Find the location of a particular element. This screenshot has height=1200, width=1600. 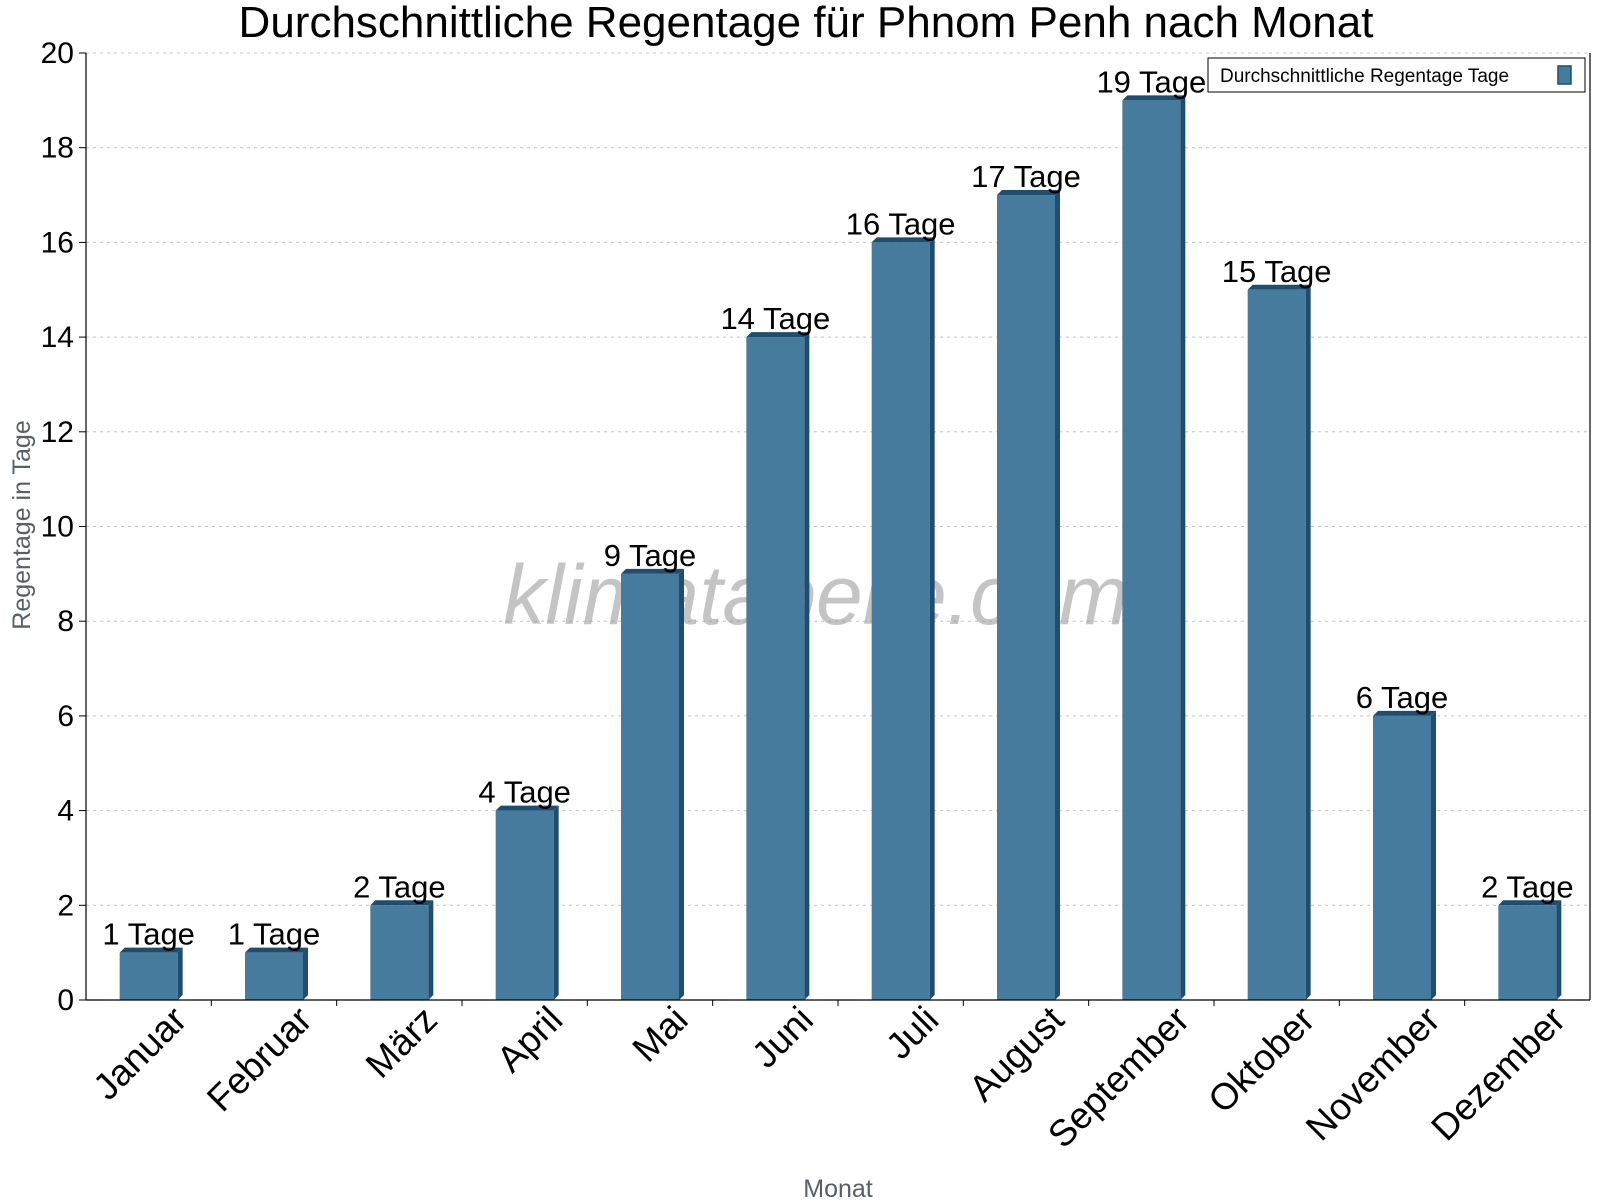

y-tick-label: 10 is located at coordinates (57, 527).